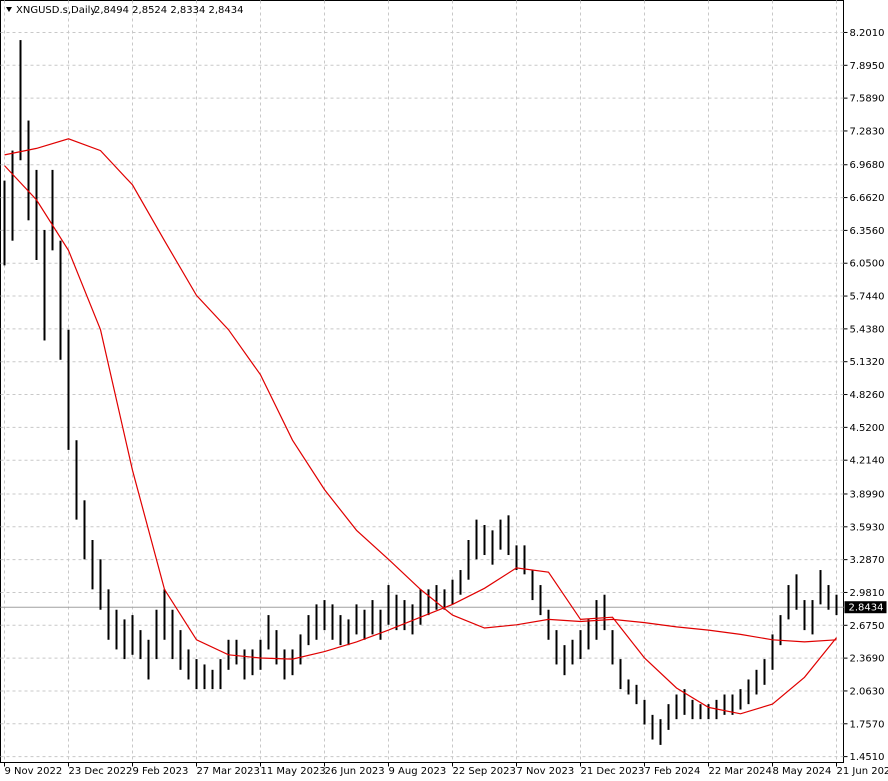 The height and width of the screenshot is (781, 888). What do you see at coordinates (867, 461) in the screenshot?
I see `y-tick-label: 4.2140` at bounding box center [867, 461].